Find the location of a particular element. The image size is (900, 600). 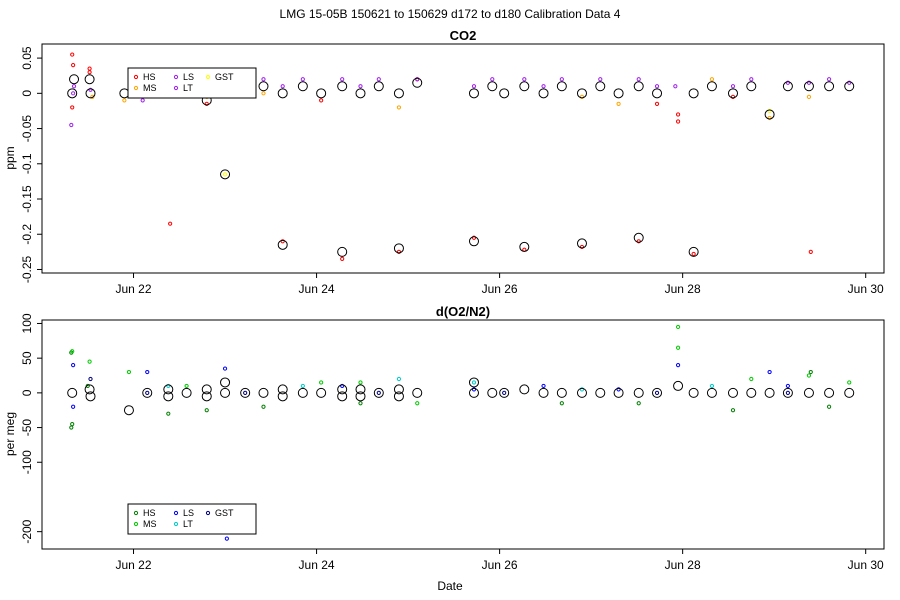

o2n2-legend-label: LS is located at coordinates (188, 513).